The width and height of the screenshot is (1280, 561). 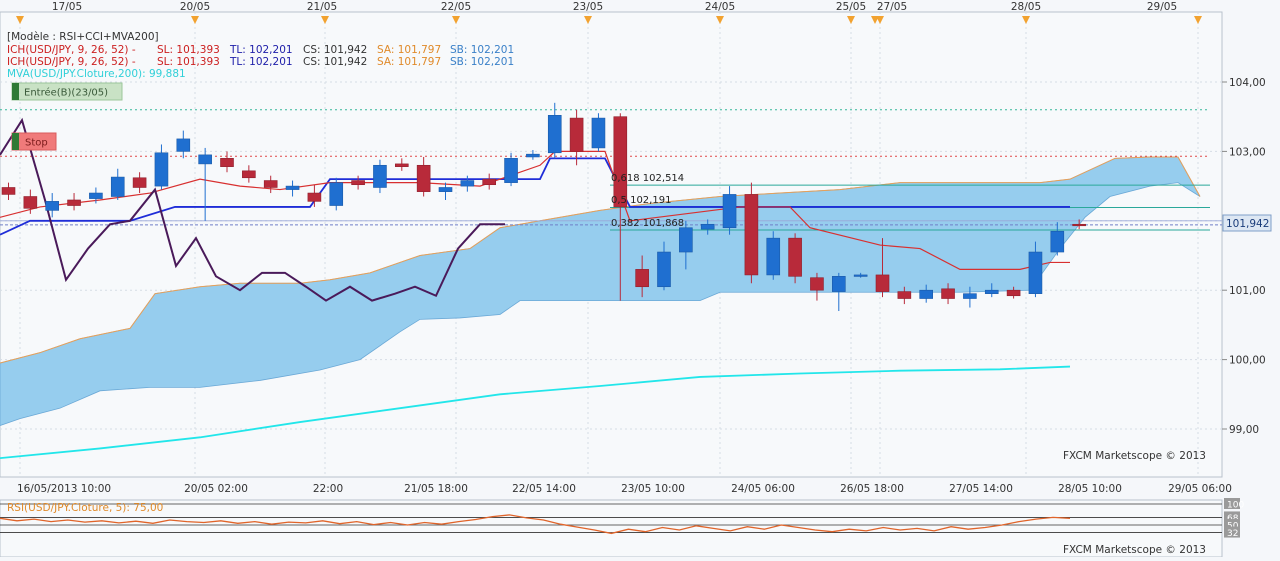 What do you see at coordinates (96, 74) in the screenshot?
I see `legend-mva: MVA(USD/JPY.Cloture,200): 99,881` at bounding box center [96, 74].